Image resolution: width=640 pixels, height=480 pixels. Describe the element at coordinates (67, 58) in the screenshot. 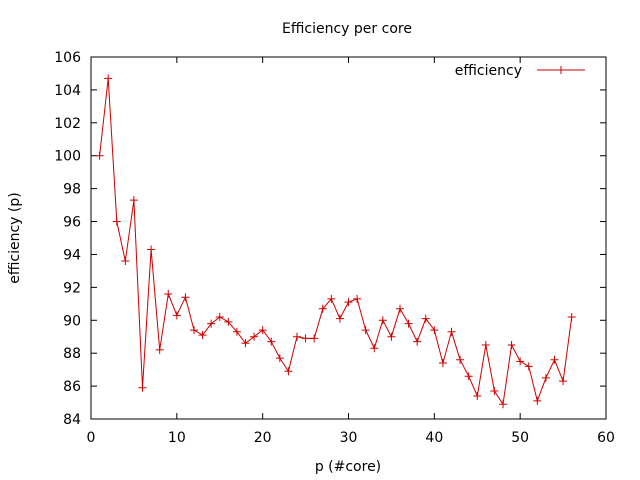

I see `y-tick-label: 106` at that location.